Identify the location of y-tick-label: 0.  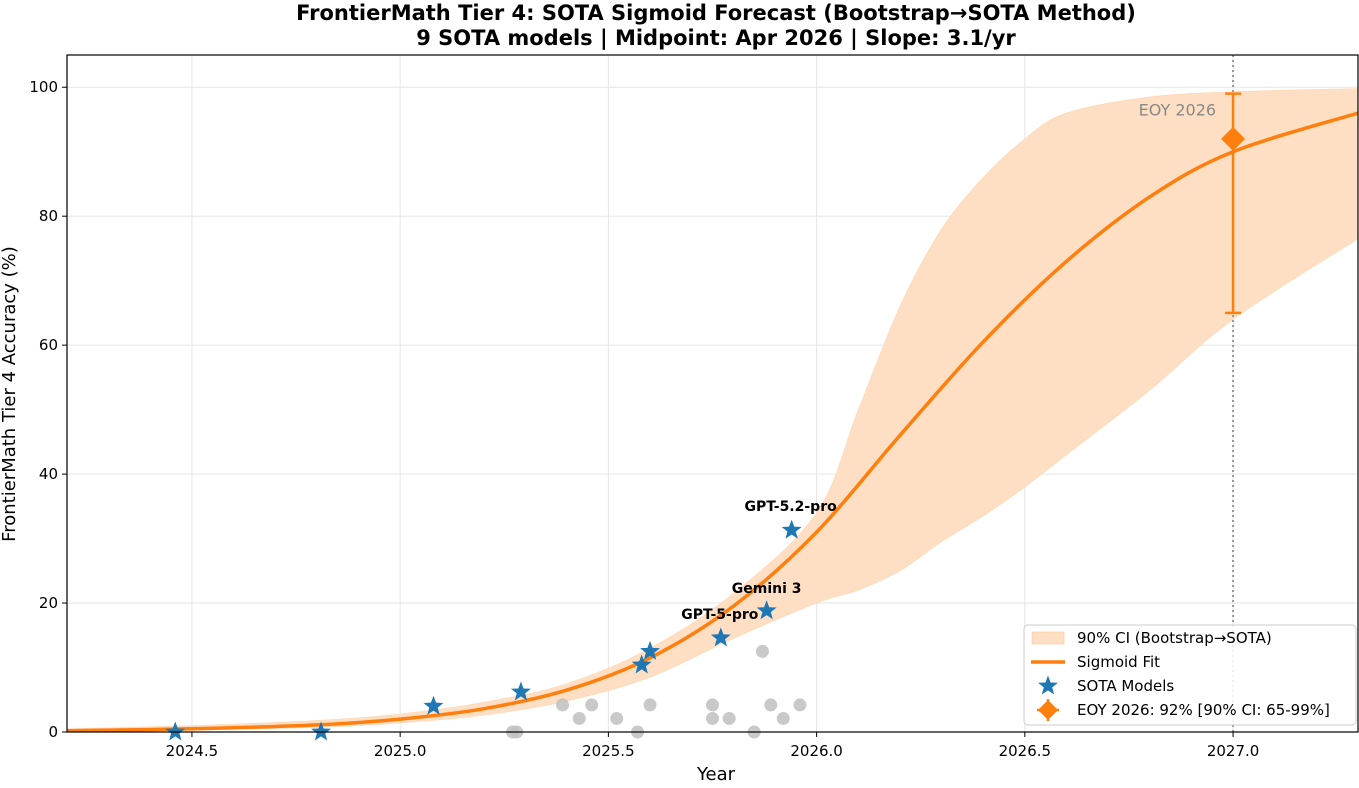
(53, 732).